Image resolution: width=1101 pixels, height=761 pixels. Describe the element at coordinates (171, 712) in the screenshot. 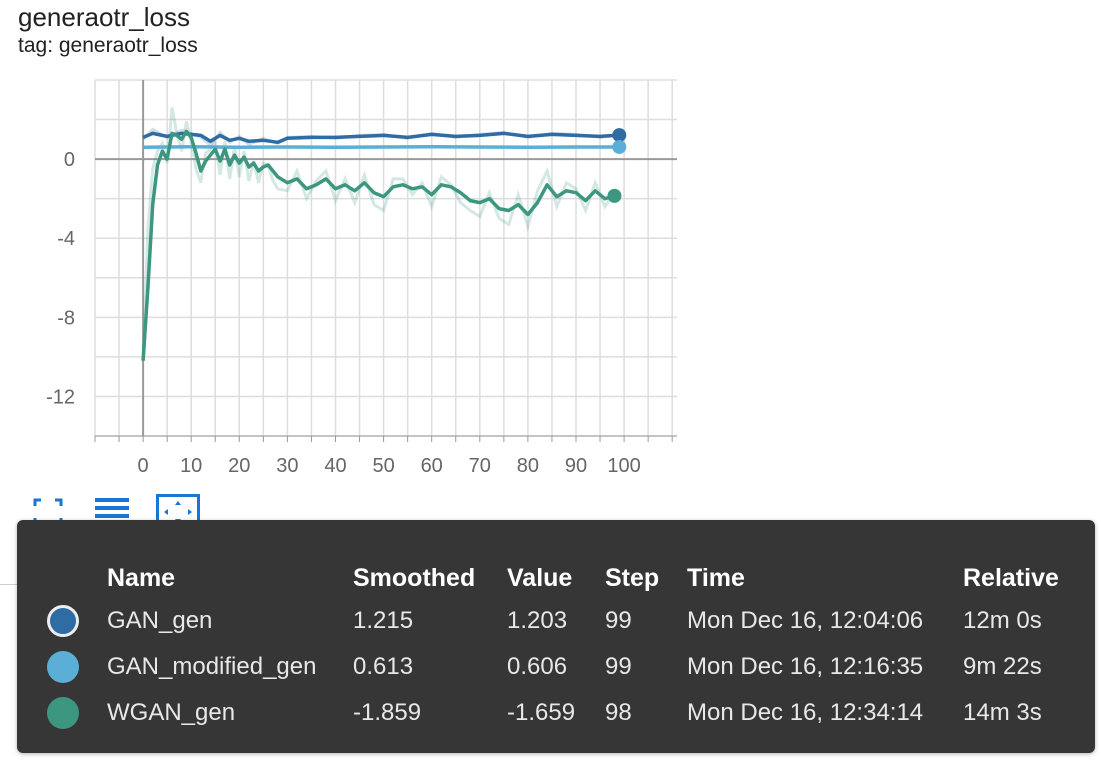

I see `series-name: WGAN_gen` at that location.